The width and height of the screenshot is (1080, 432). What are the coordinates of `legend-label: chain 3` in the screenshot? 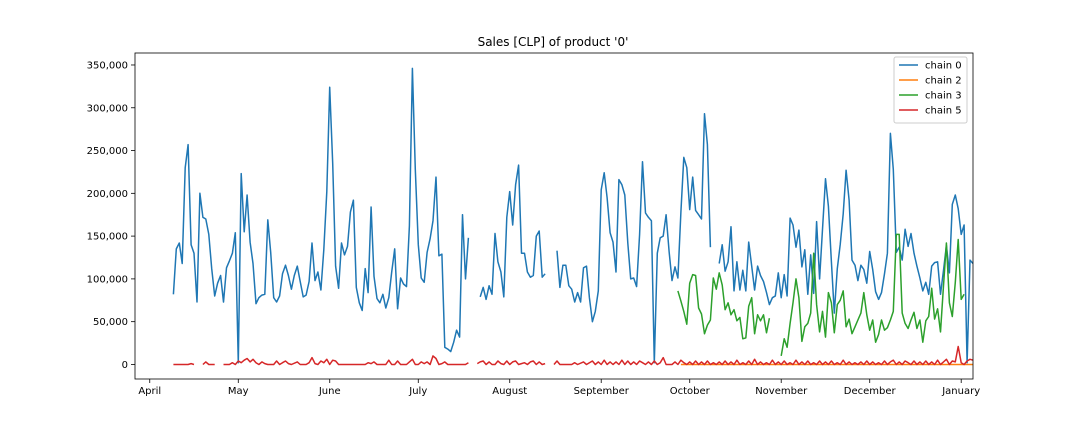 It's located at (943, 96).